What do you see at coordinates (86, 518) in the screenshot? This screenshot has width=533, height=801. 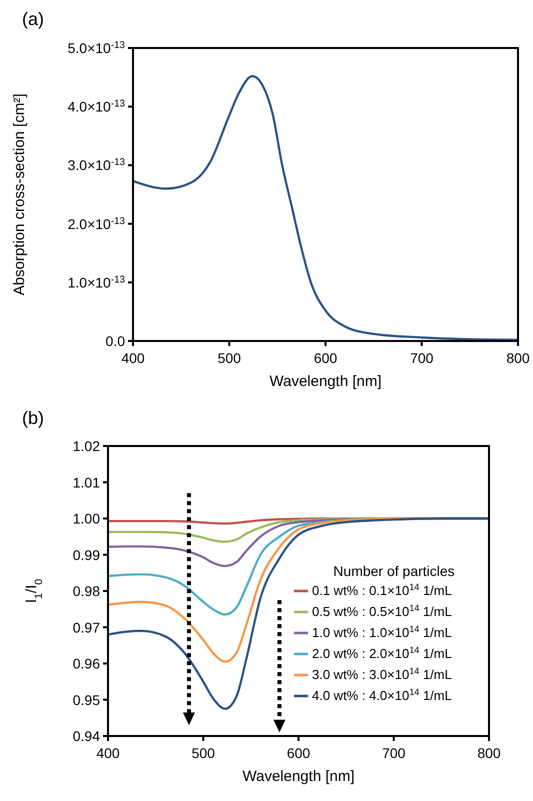 I see `y-tick-label: 1.00` at bounding box center [86, 518].